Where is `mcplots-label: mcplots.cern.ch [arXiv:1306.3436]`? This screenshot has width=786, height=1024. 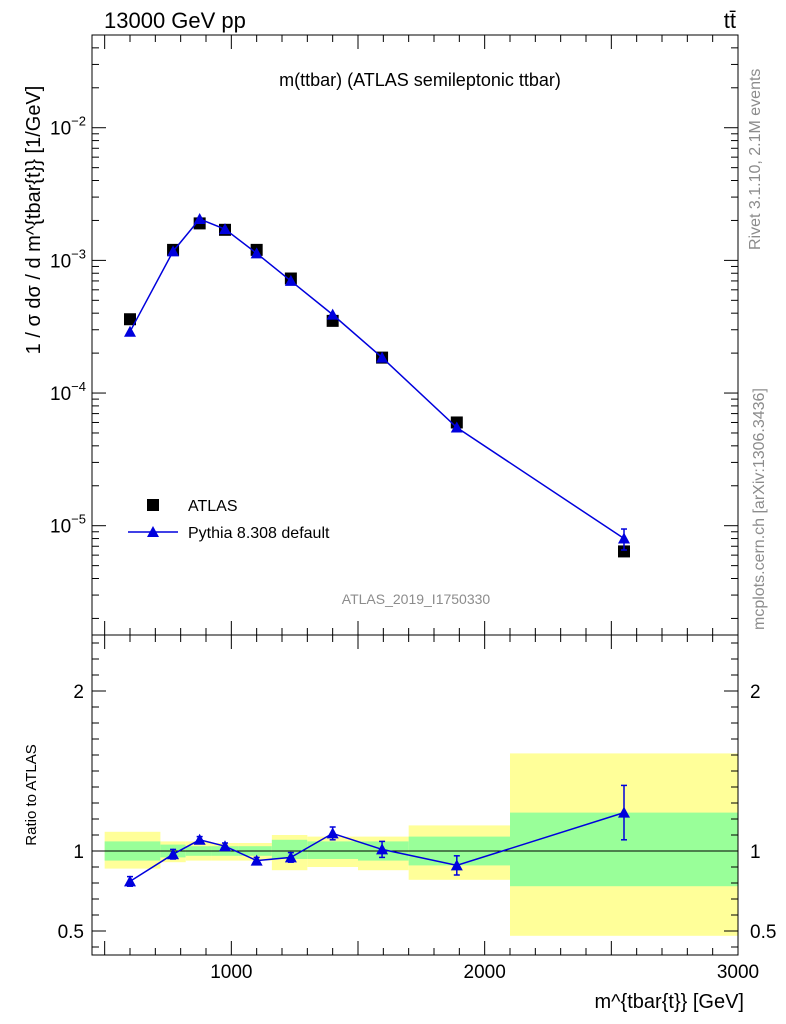 mcplots-label: mcplots.cern.ch [arXiv:1306.3436] is located at coordinates (759, 509).